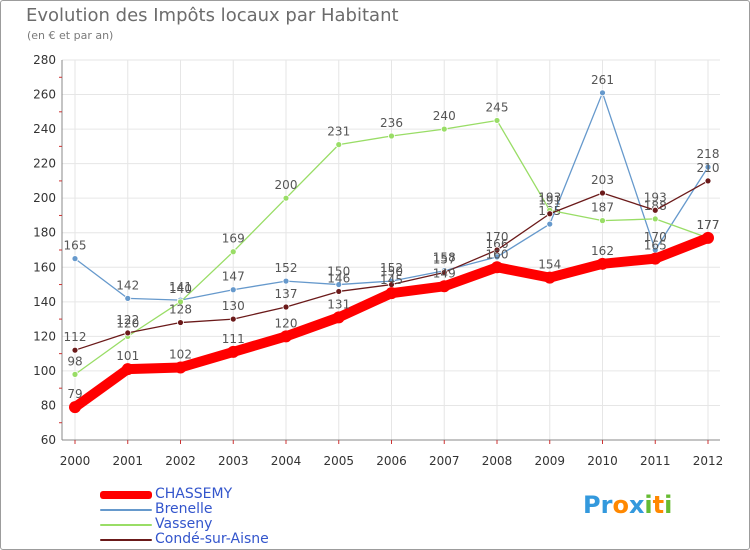 The width and height of the screenshot is (750, 550). I want to click on y-tick-label: 240, so click(44, 129).